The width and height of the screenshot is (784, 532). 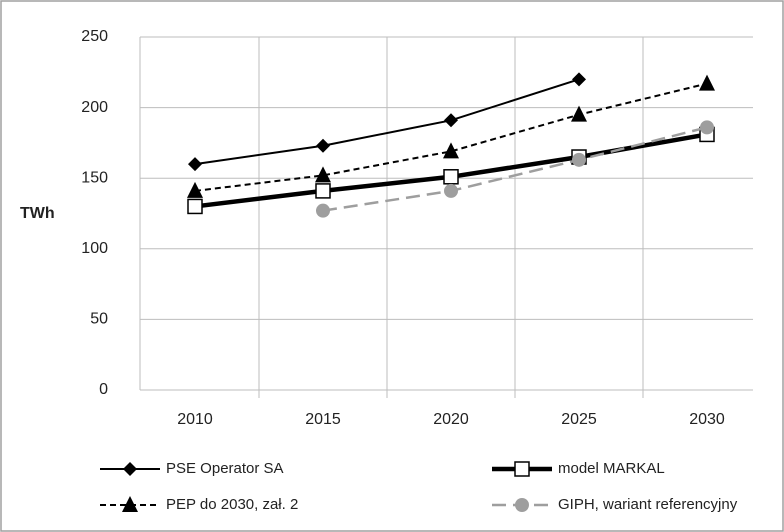 What do you see at coordinates (99, 319) in the screenshot?
I see `y-tick-label: 50` at bounding box center [99, 319].